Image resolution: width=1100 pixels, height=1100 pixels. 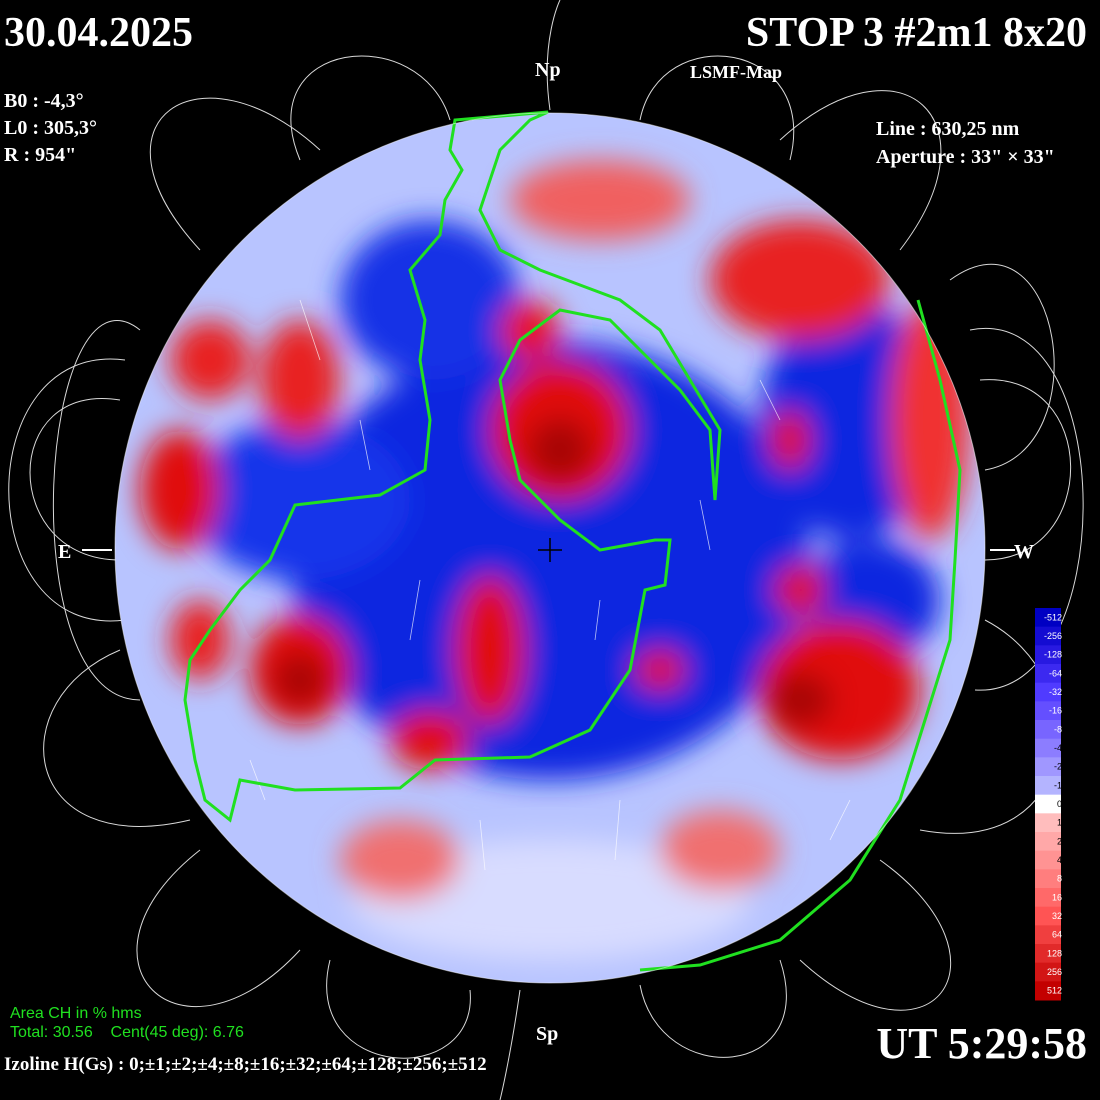 I want to click on colorbar-label: 4, so click(x=1059, y=860).